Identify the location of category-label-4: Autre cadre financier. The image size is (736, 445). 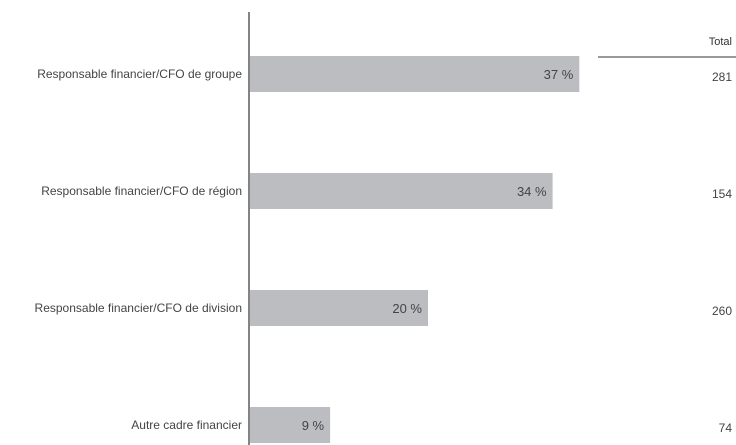
(186, 425).